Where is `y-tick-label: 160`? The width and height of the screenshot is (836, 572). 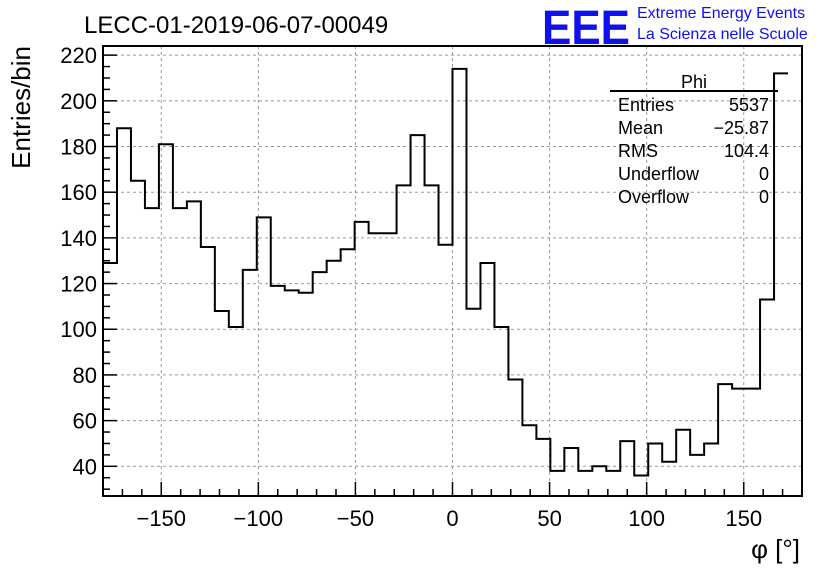 y-tick-label: 160 is located at coordinates (78, 192).